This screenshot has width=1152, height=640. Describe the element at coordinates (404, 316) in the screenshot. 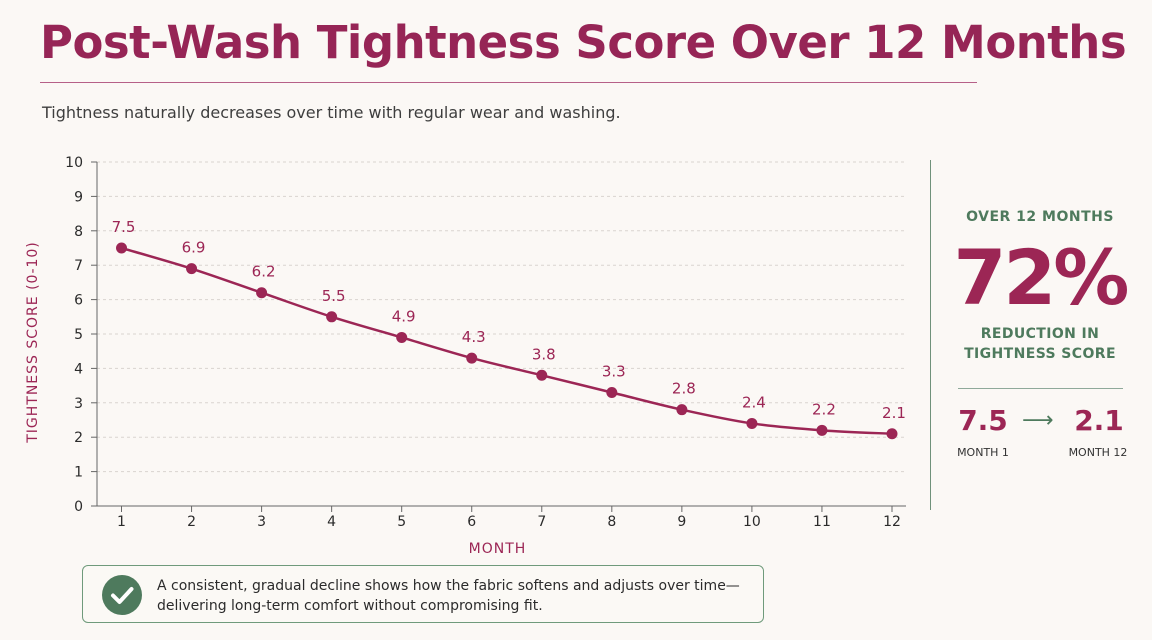

I see `data-label: 4.9` at that location.